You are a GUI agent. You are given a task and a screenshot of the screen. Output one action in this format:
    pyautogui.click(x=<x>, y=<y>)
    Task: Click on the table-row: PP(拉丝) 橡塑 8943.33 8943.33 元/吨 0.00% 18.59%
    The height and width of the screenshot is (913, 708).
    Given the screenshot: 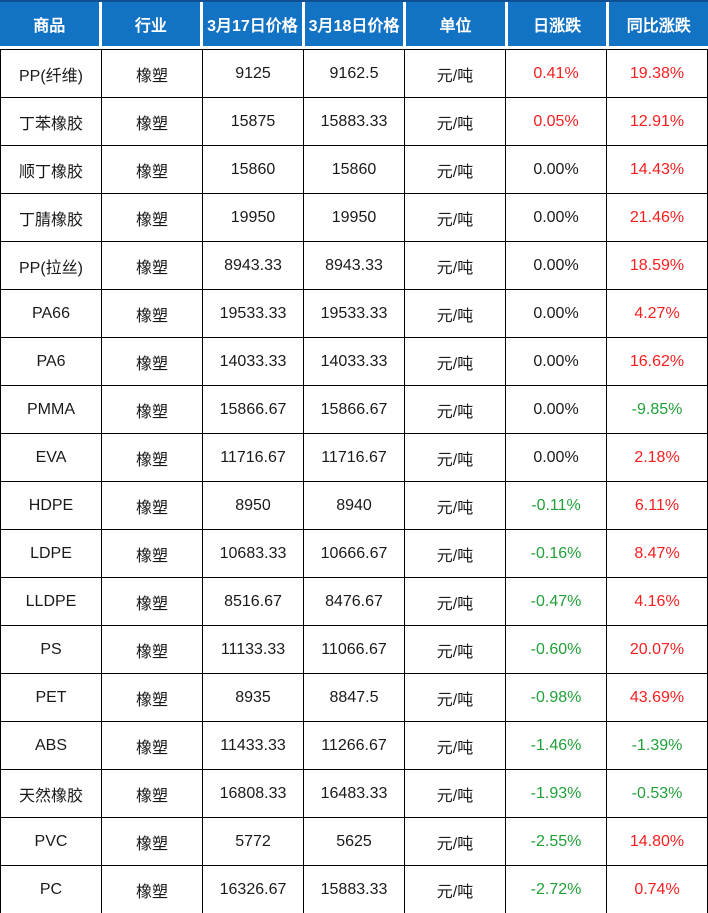 What is the action you would take?
    pyautogui.click(x=354, y=266)
    